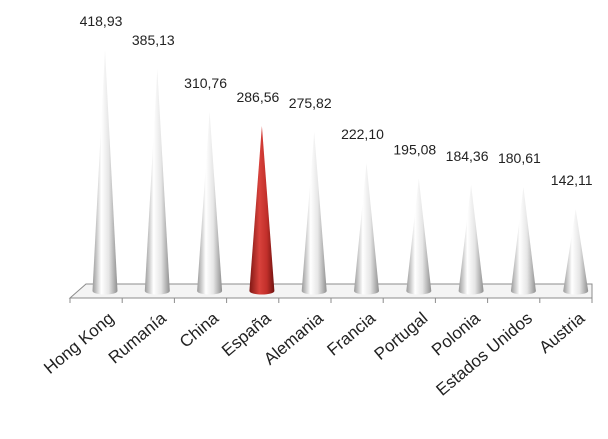  What do you see at coordinates (519, 158) in the screenshot?
I see `value-label: 180,61` at bounding box center [519, 158].